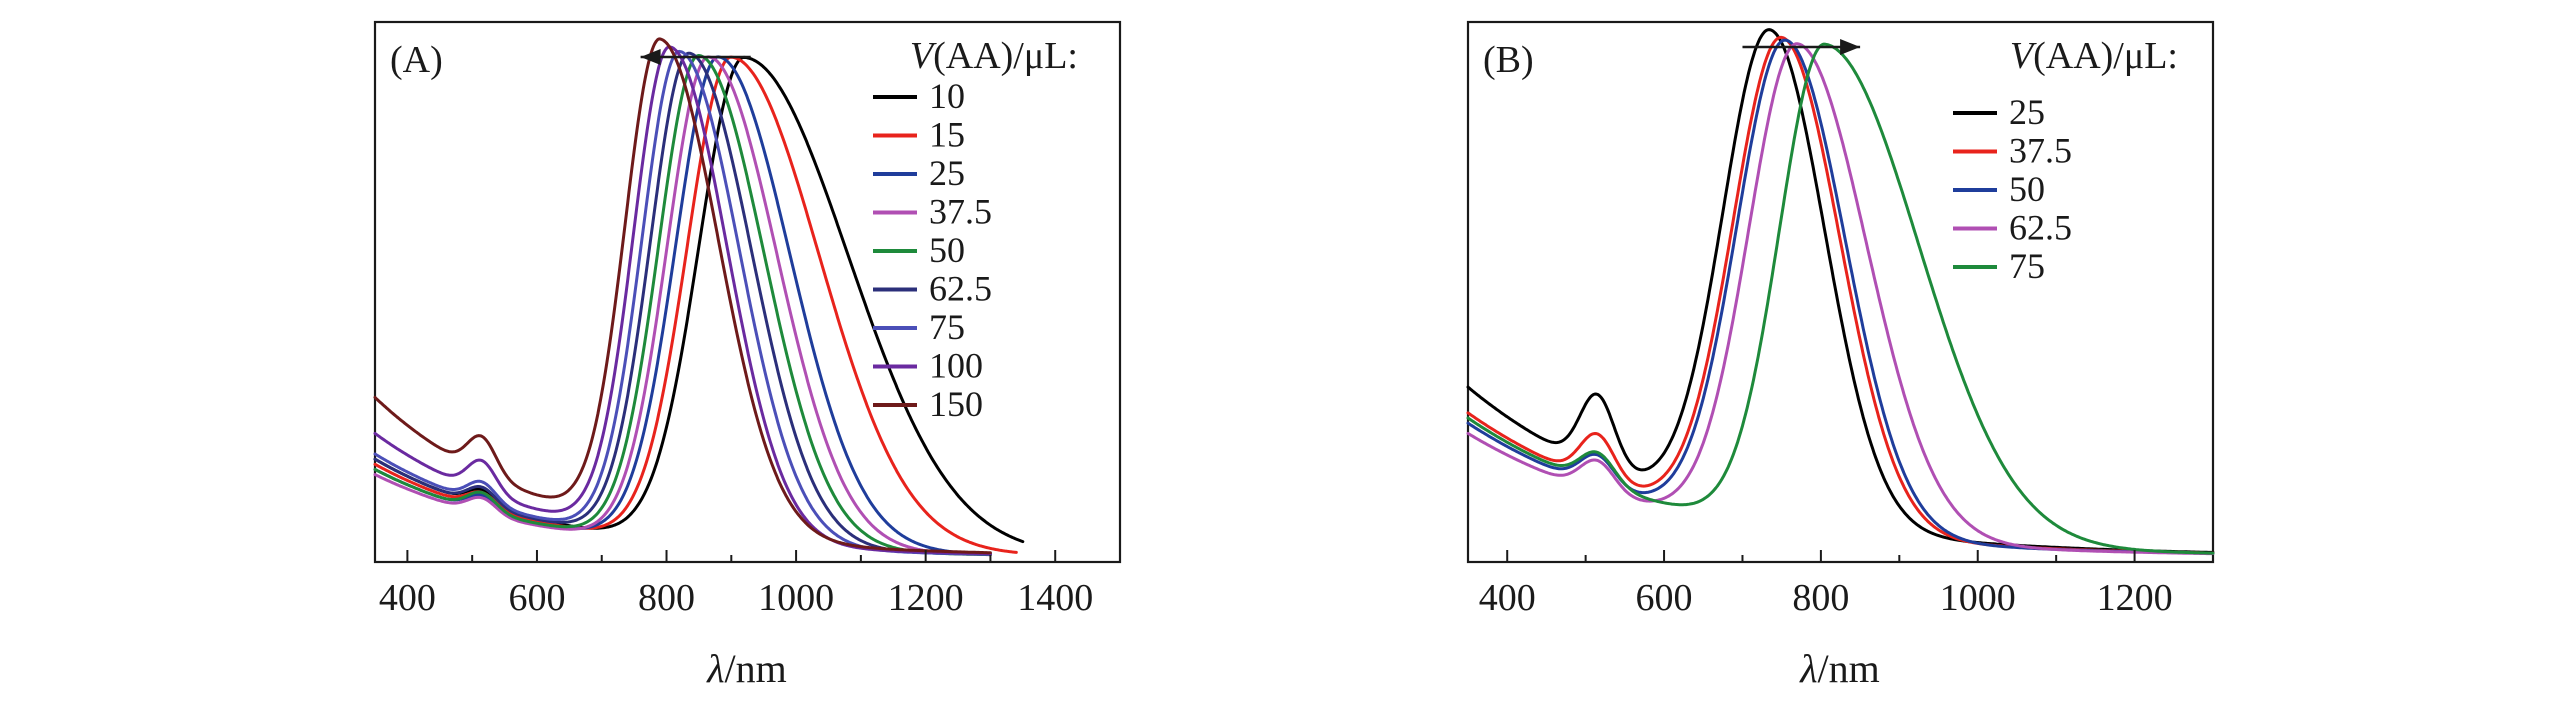  I want to click on panel-b-xtick-label-1200: 1200, so click(2135, 598).